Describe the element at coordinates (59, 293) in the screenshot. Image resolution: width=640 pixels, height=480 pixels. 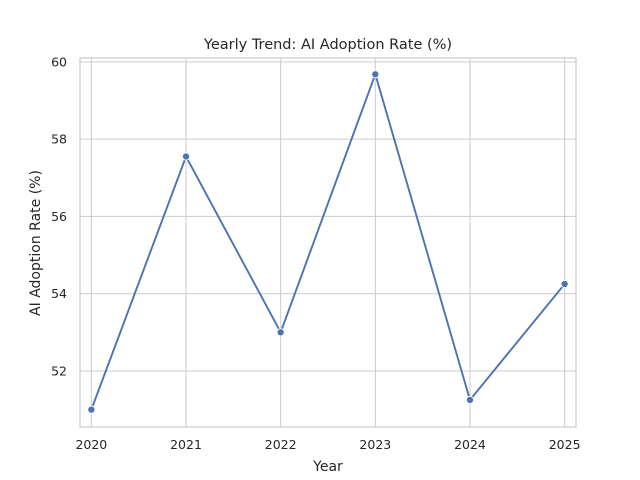
I see `y-tick-label: 54` at that location.